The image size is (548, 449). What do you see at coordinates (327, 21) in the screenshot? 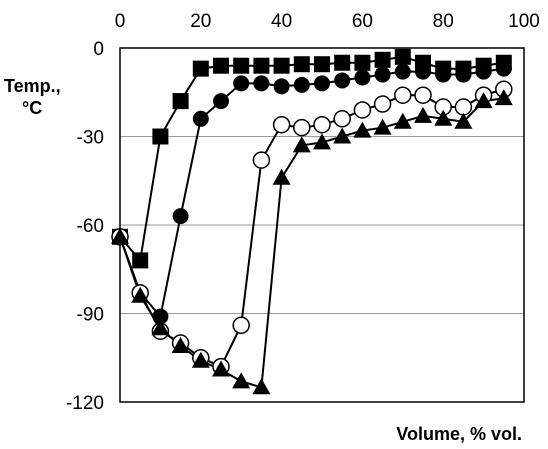
I see `x-axis-ticks: 0 20 40 60 80 100` at bounding box center [327, 21].